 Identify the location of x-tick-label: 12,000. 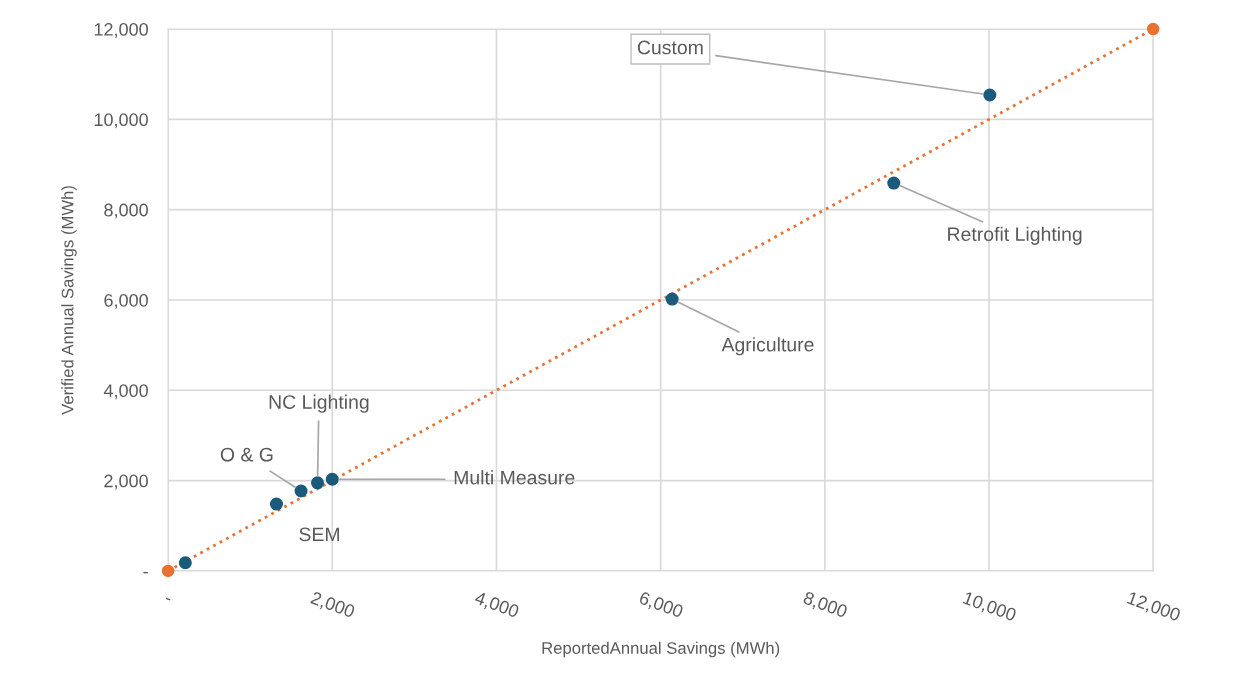
(1154, 607).